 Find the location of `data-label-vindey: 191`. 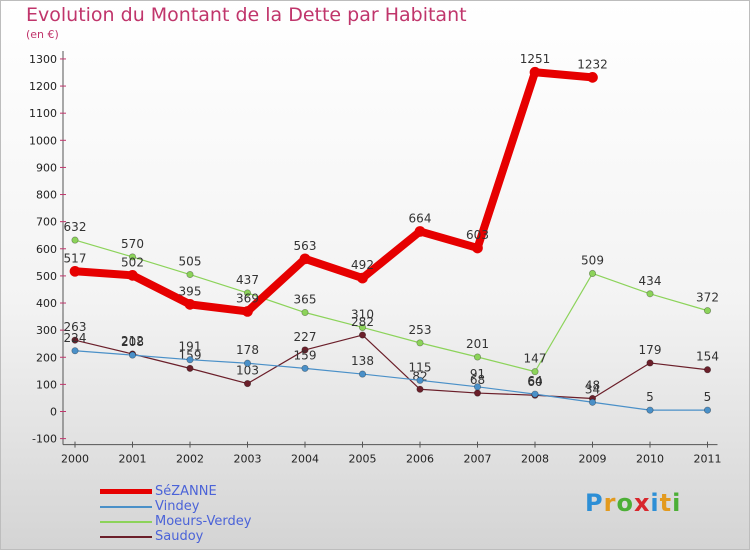

data-label-vindey: 191 is located at coordinates (190, 347).